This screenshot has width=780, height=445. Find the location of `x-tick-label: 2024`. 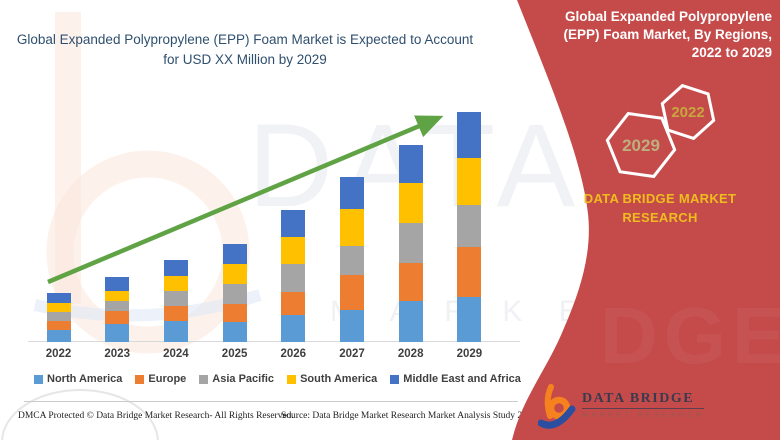

x-tick-label: 2024 is located at coordinates (176, 354).